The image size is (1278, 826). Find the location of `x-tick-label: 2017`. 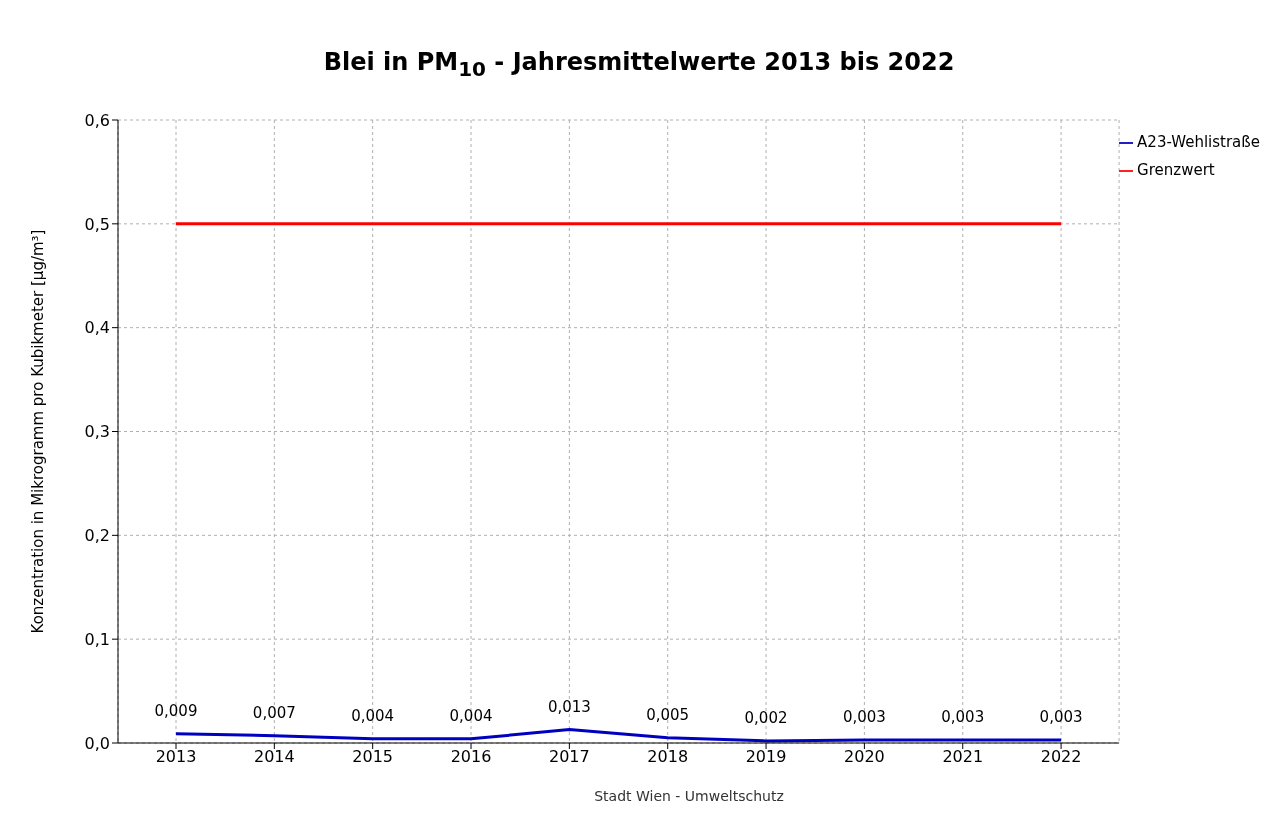

x-tick-label: 2017 is located at coordinates (569, 757).